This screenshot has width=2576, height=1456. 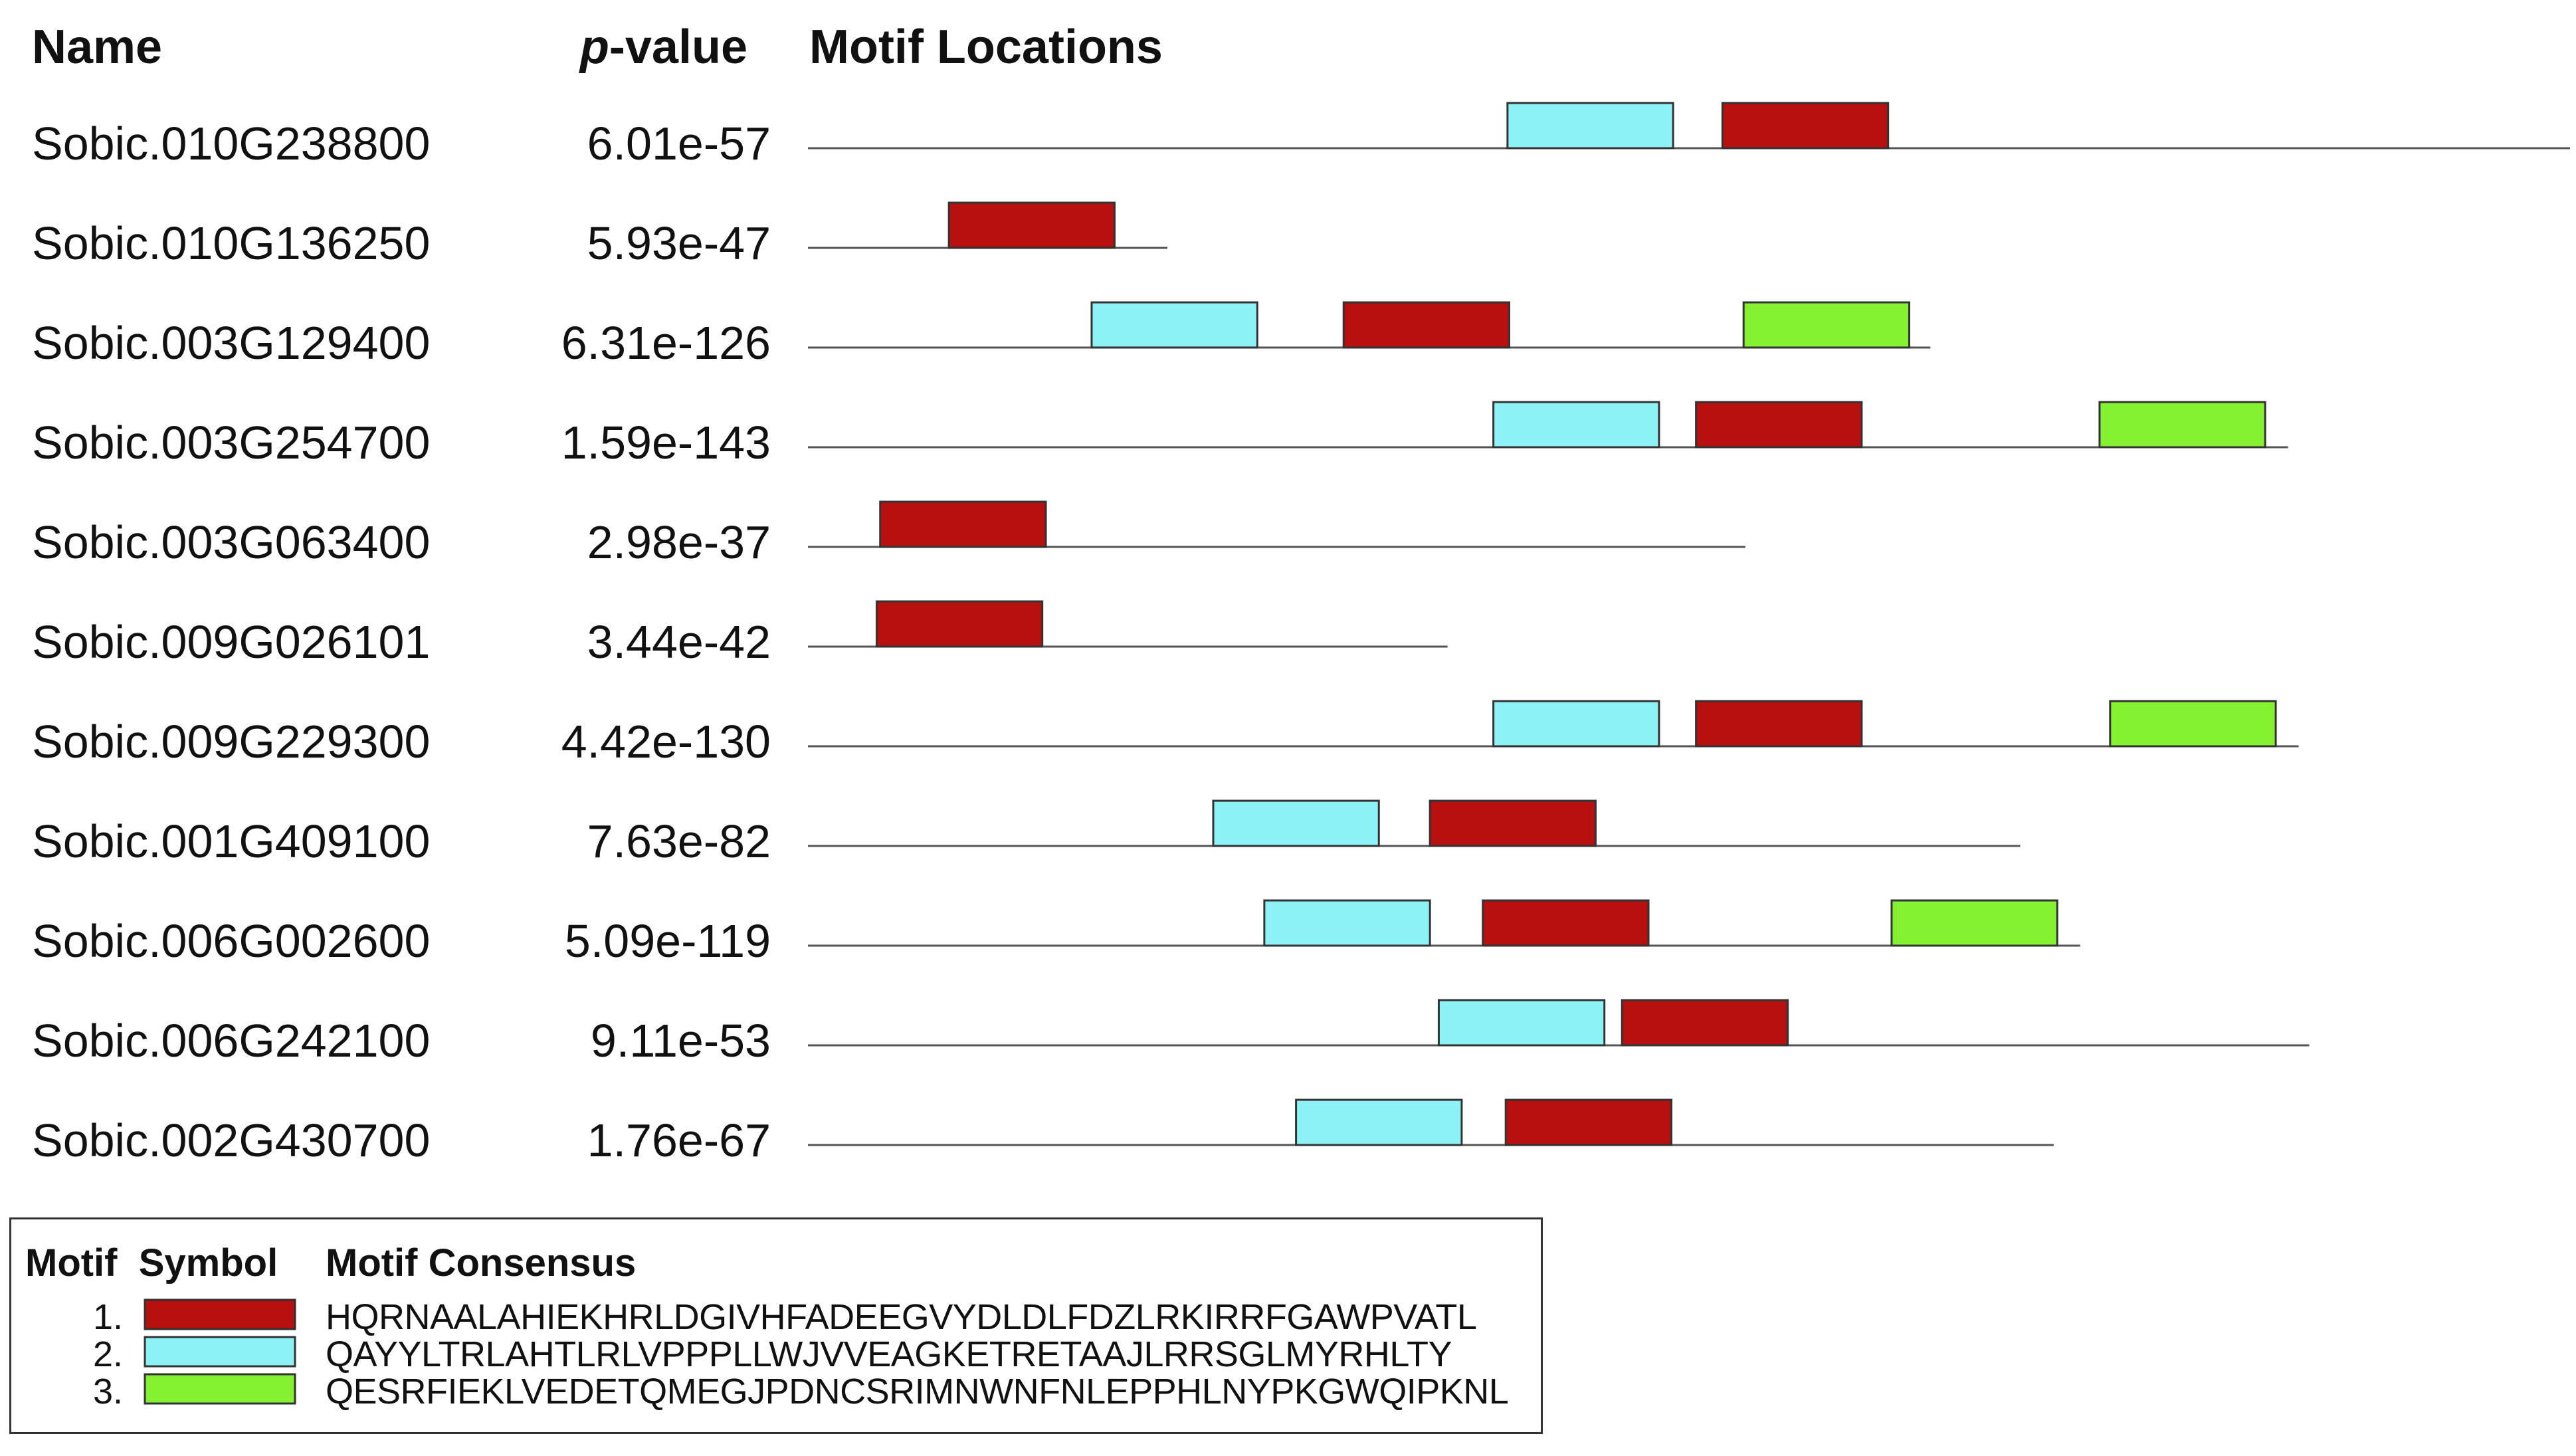 I want to click on p-value: 9.11e-53, so click(x=681, y=1041).